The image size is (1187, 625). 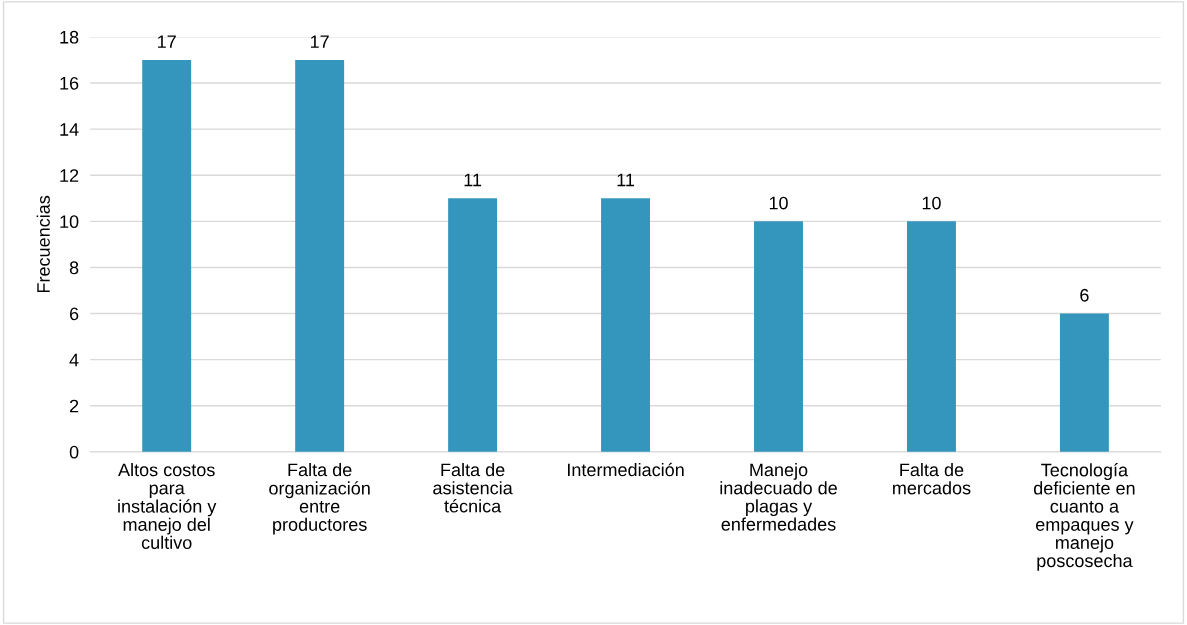 What do you see at coordinates (74, 452) in the screenshot?
I see `y-tick-label: 0` at bounding box center [74, 452].